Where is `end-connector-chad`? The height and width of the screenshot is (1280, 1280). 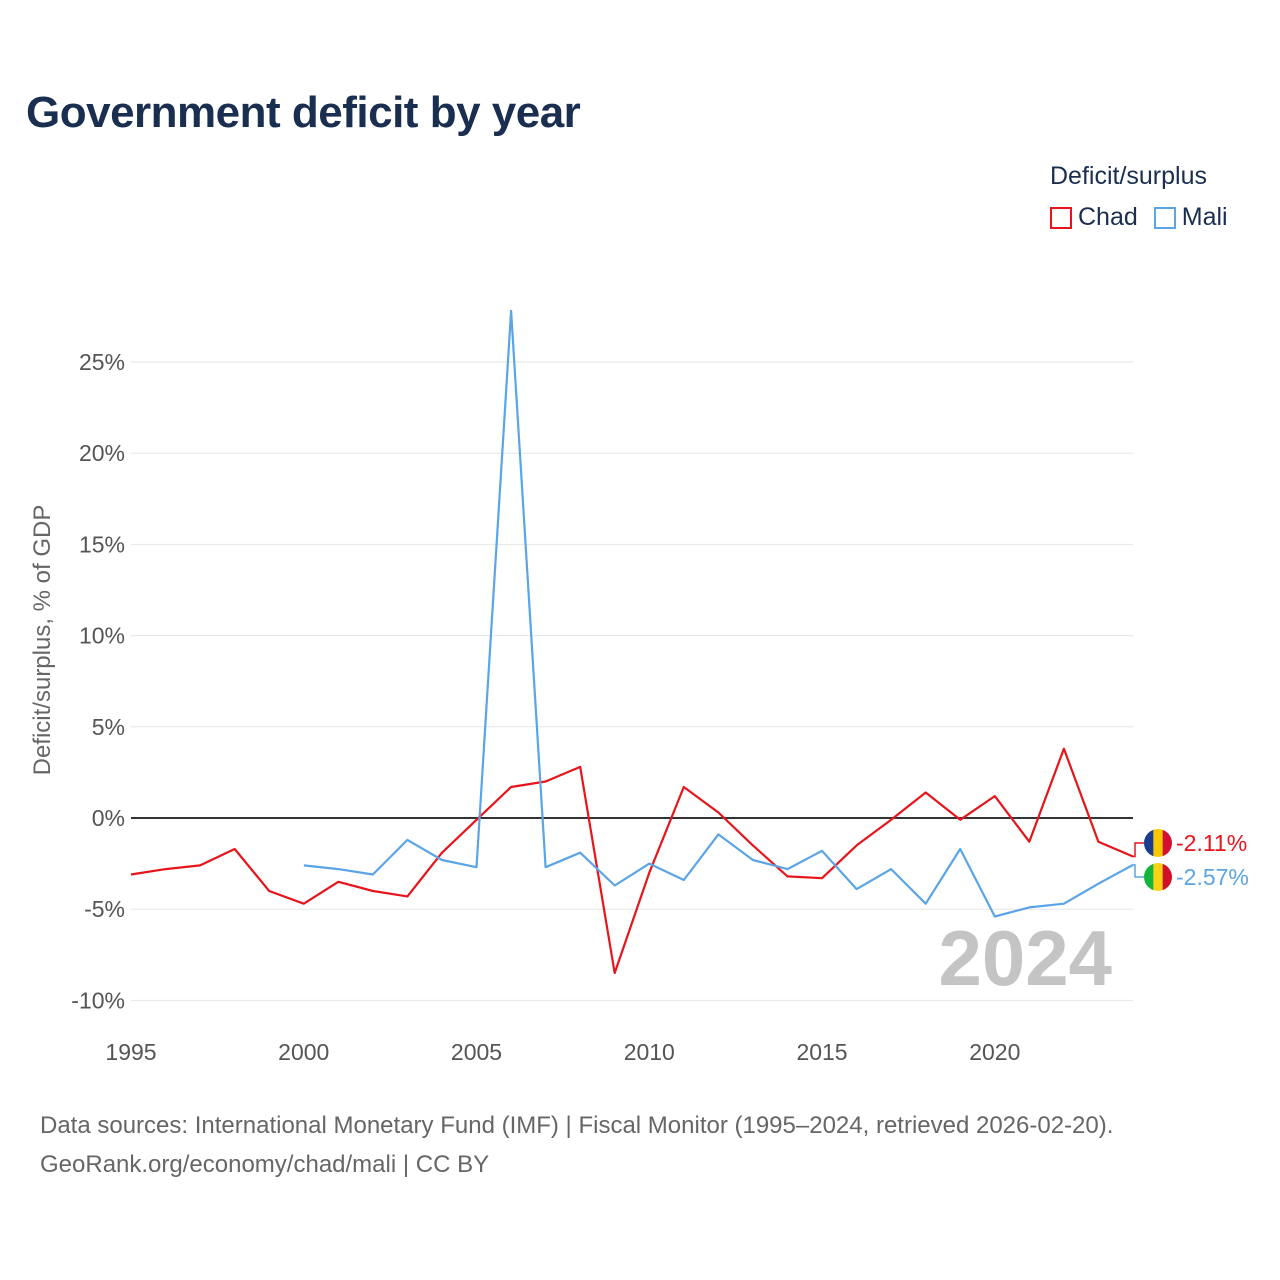 end-connector-chad is located at coordinates (1138, 850).